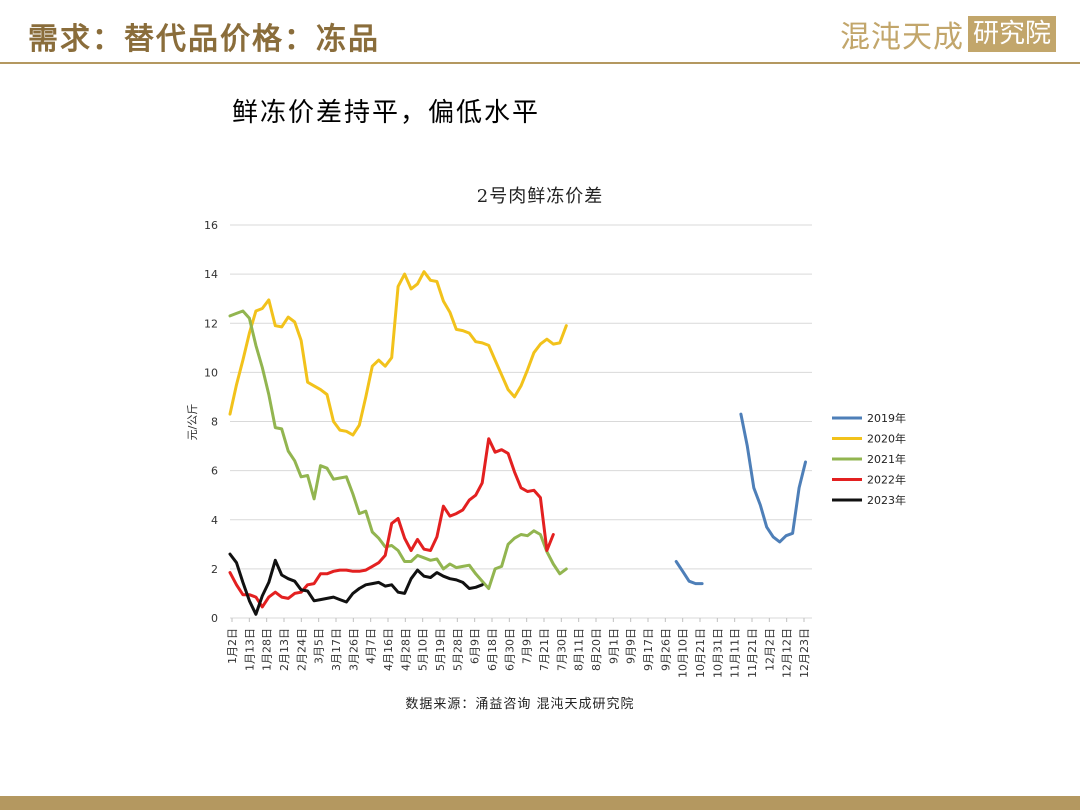 The height and width of the screenshot is (810, 1080). Describe the element at coordinates (544, 649) in the screenshot. I see `x-tick-label: 7月21日` at that location.